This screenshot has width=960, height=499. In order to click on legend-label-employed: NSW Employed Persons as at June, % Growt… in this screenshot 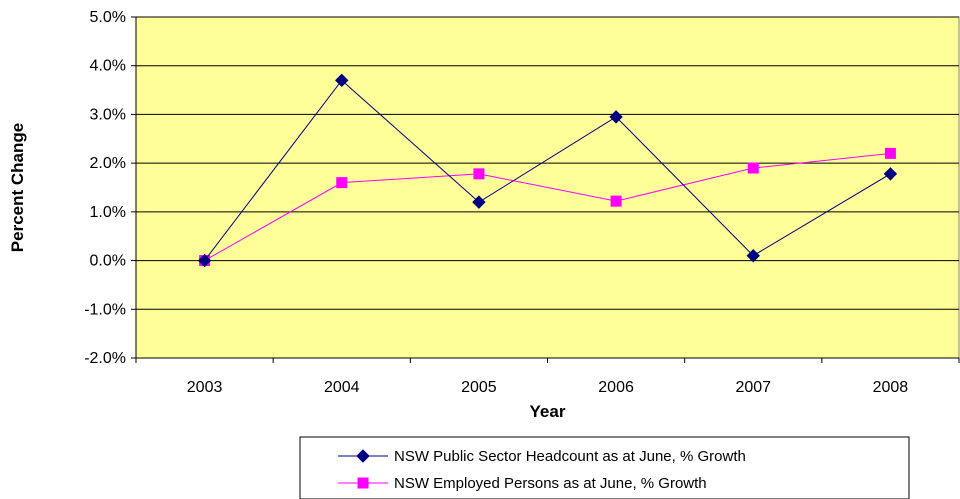, I will do `click(550, 483)`.